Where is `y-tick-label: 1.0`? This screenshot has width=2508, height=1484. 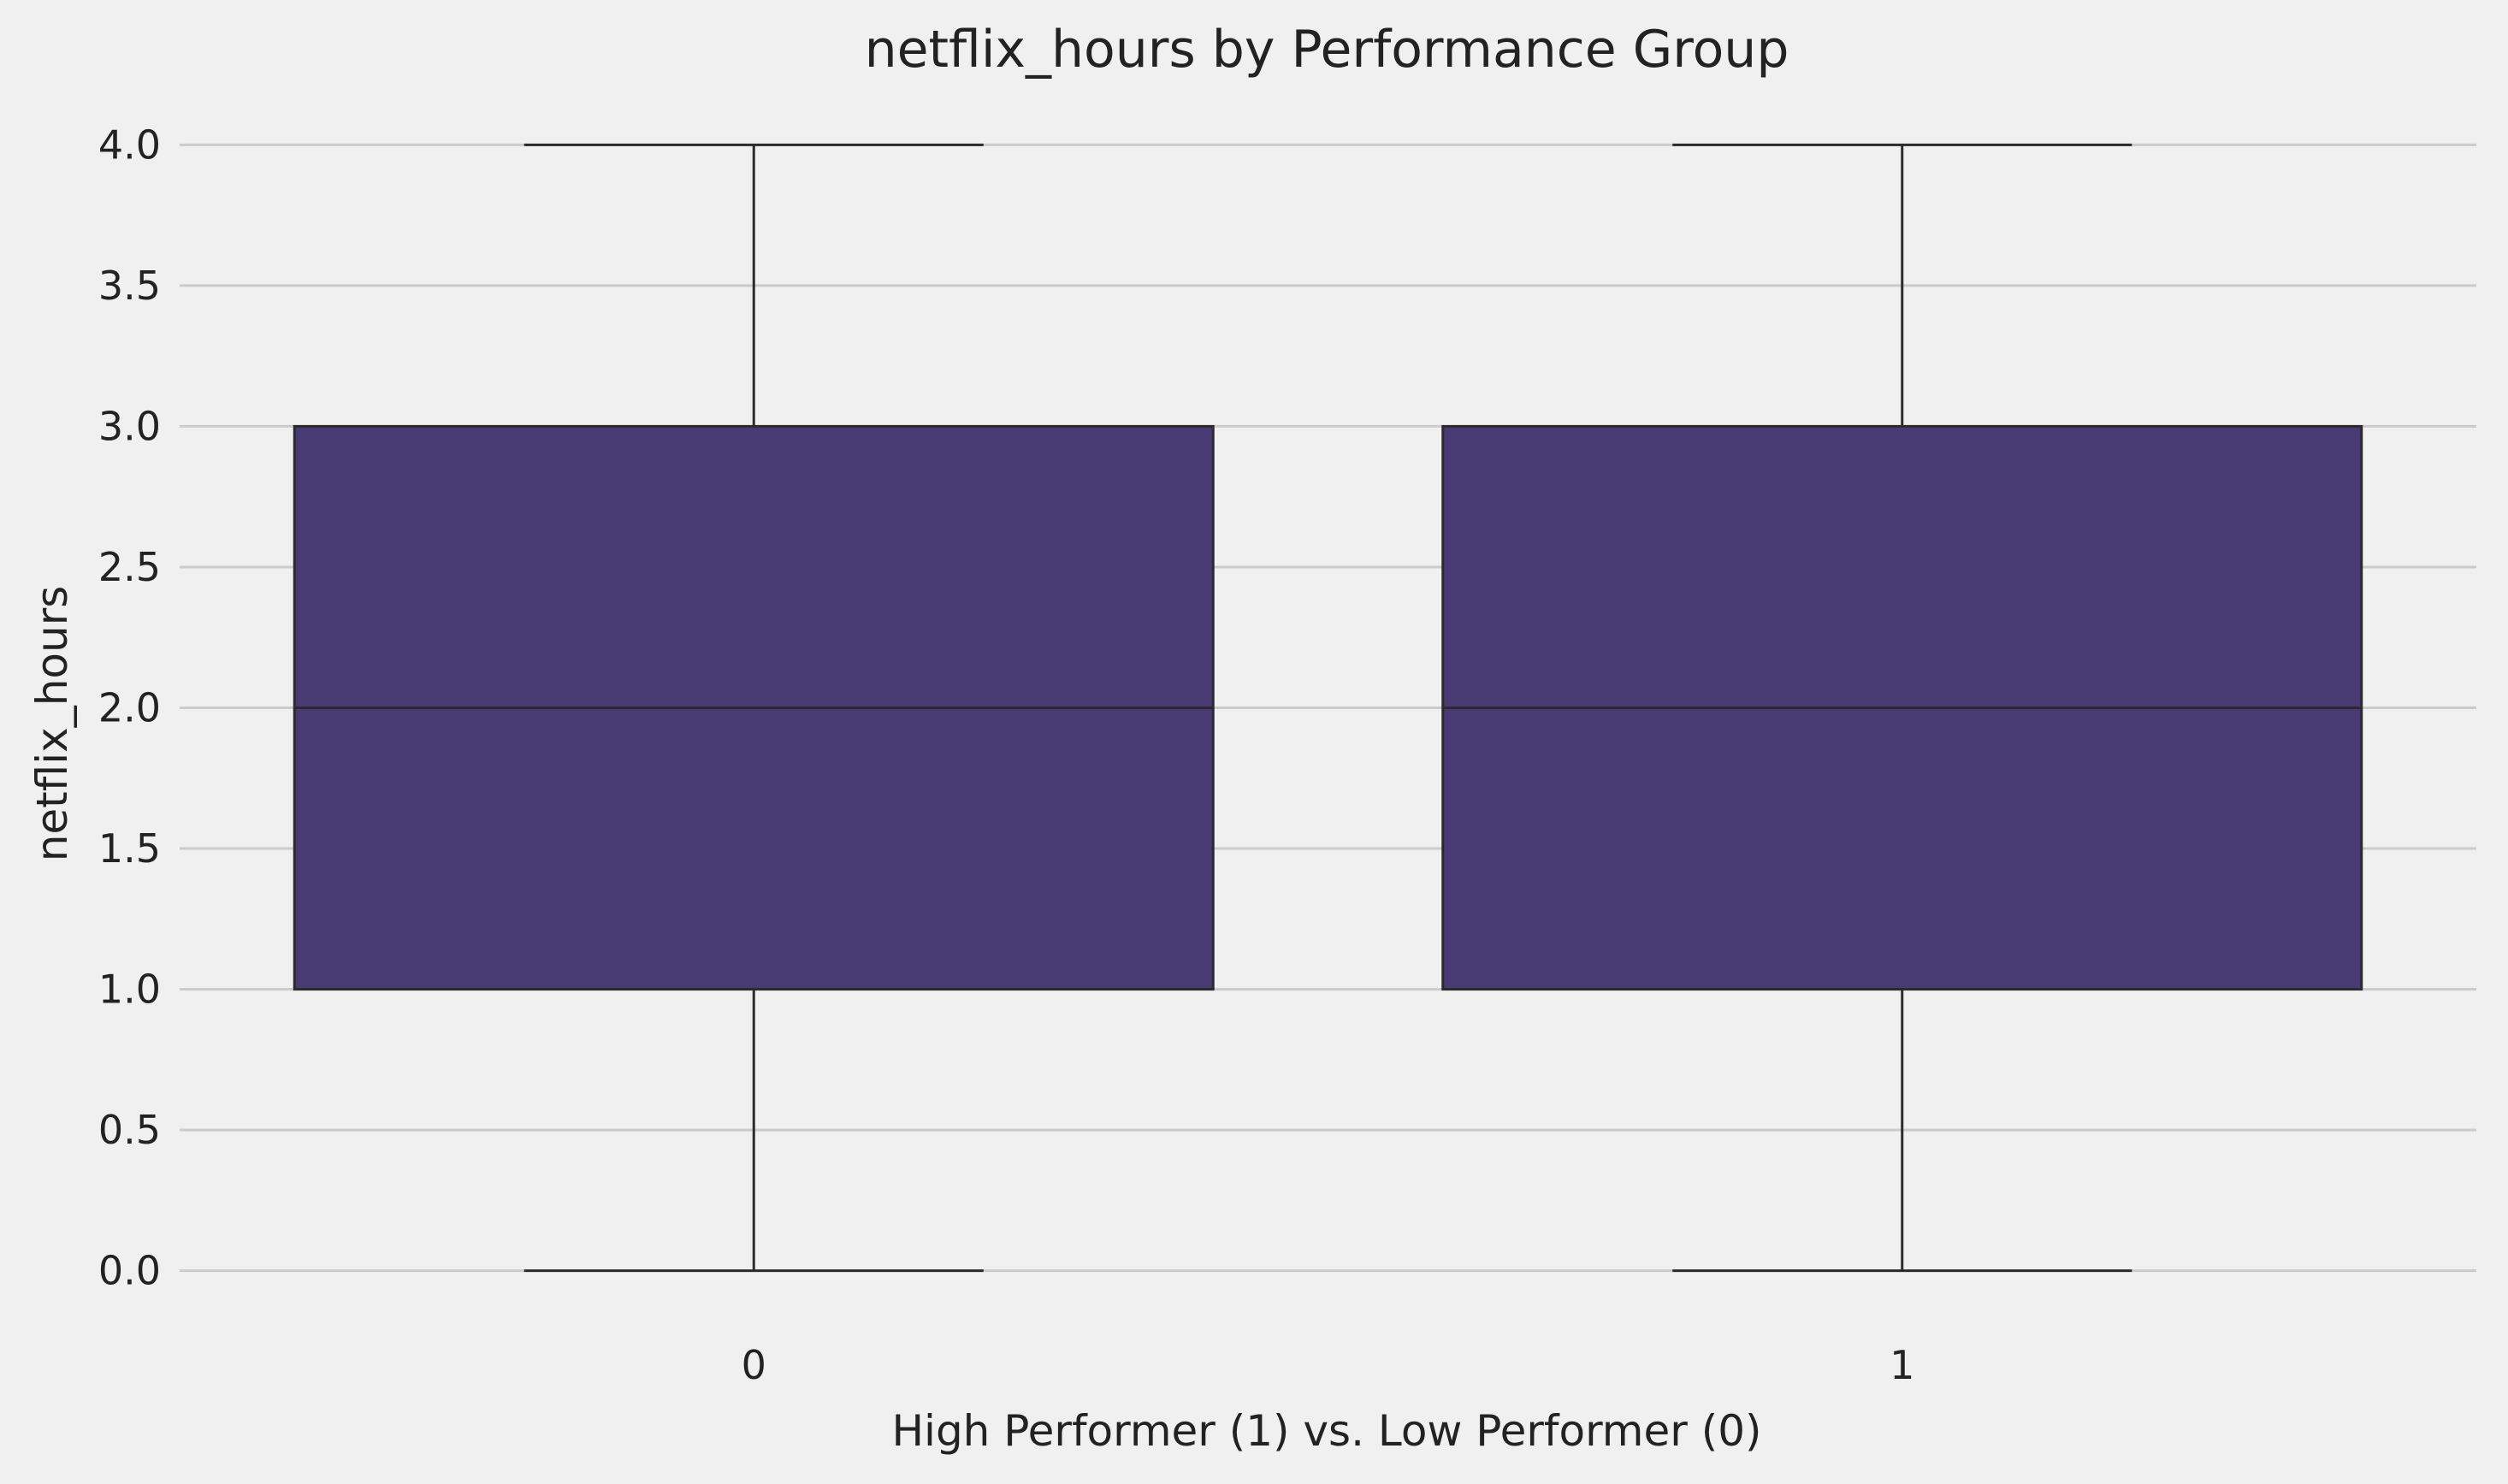 y-tick-label: 1.0 is located at coordinates (129, 990).